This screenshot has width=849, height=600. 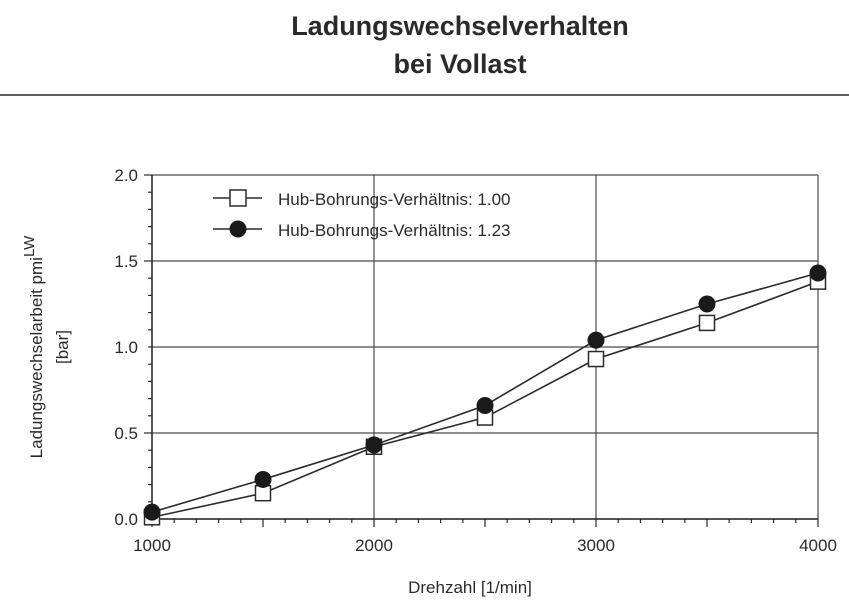 What do you see at coordinates (152, 545) in the screenshot?
I see `x-tick-label: 1000` at bounding box center [152, 545].